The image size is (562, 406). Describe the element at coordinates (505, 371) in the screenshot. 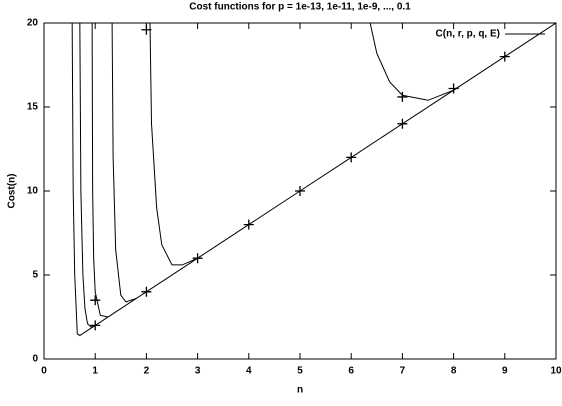

I see `x-tick-label: 9` at that location.